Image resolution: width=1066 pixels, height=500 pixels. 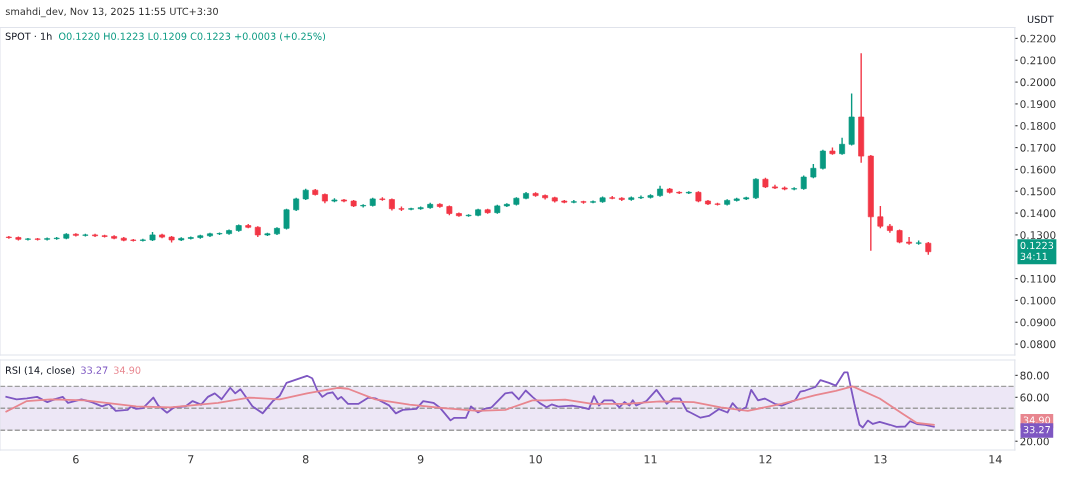 What do you see at coordinates (305, 459) in the screenshot?
I see `x-tick-label: 8` at bounding box center [305, 459].